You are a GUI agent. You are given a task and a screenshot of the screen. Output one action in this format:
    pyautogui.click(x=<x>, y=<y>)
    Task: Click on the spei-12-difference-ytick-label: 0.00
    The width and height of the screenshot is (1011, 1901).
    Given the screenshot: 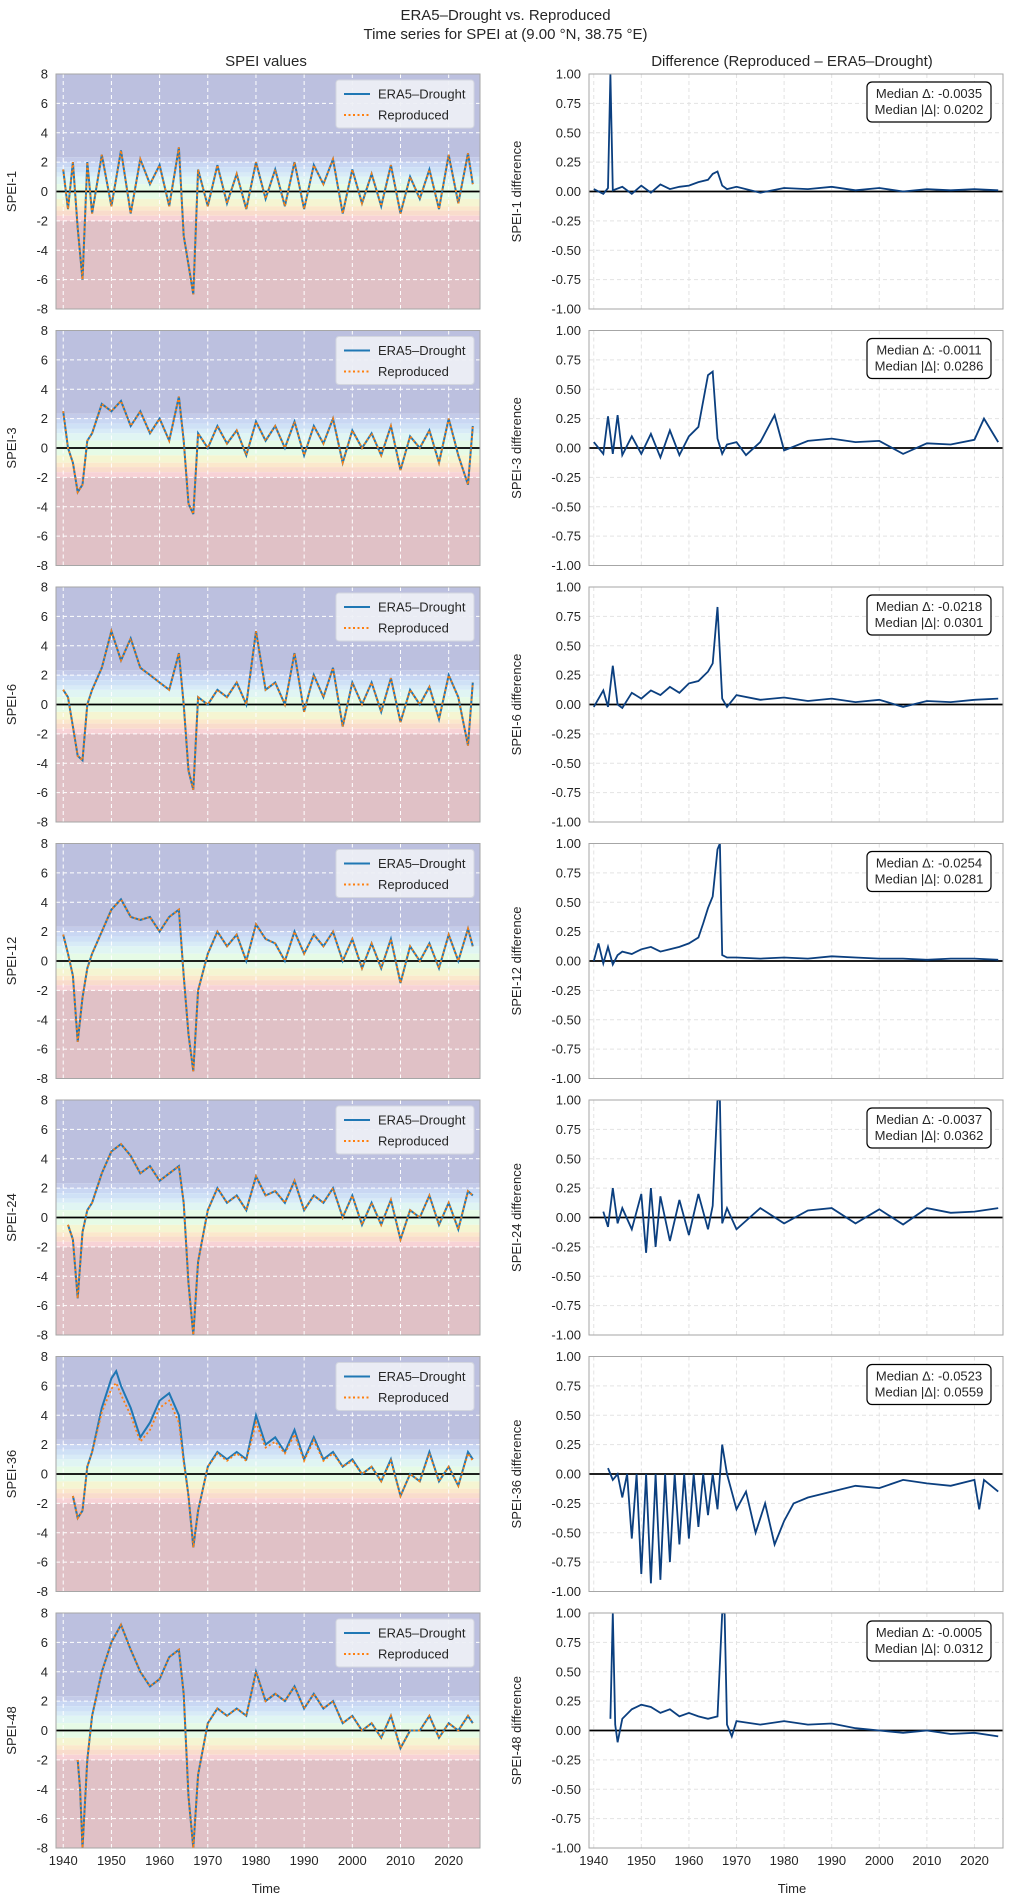 What is the action you would take?
    pyautogui.click(x=568, y=961)
    